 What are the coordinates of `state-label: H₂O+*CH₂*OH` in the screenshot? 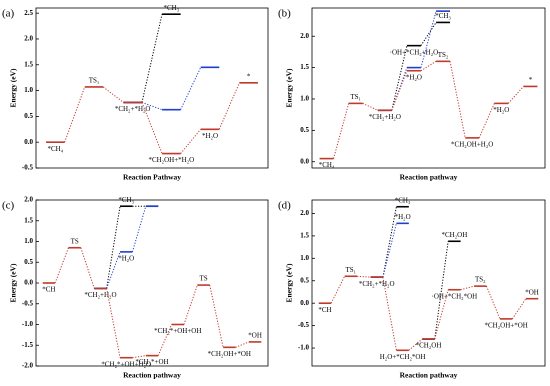 It's located at (403, 357).